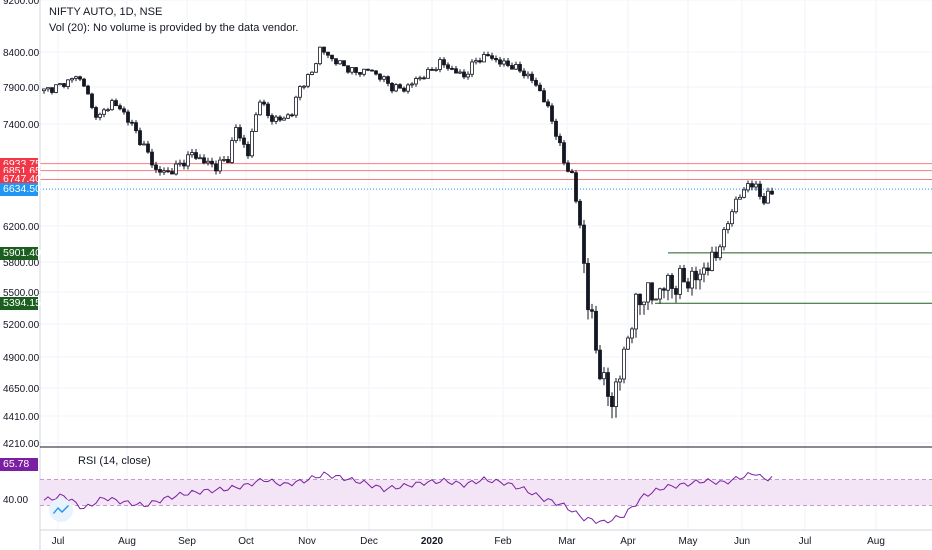  Describe the element at coordinates (432, 541) in the screenshot. I see `time-tick-label: 2020` at that location.